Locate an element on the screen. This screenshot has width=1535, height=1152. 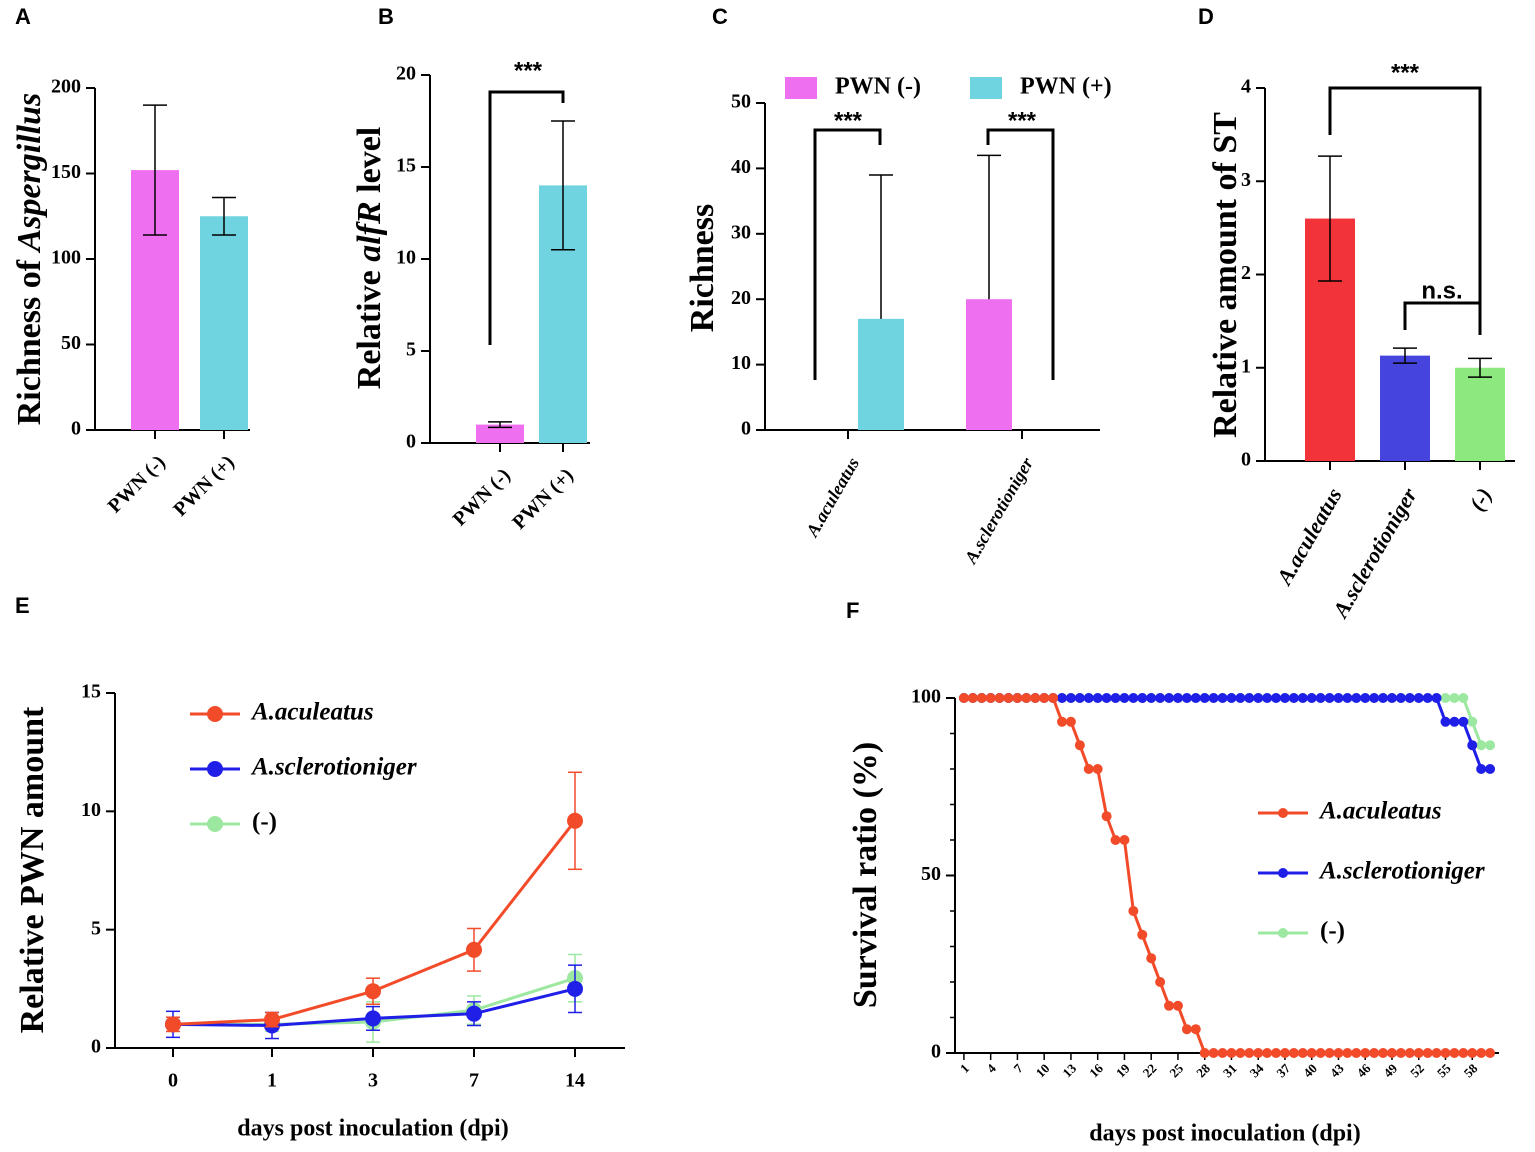
panel-label: F is located at coordinates (852, 610).